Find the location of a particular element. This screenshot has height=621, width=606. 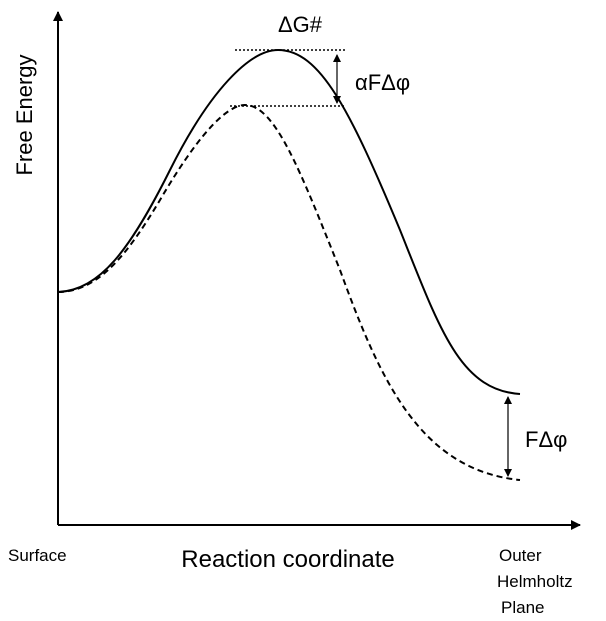

annotation: FΔφ is located at coordinates (546, 439).